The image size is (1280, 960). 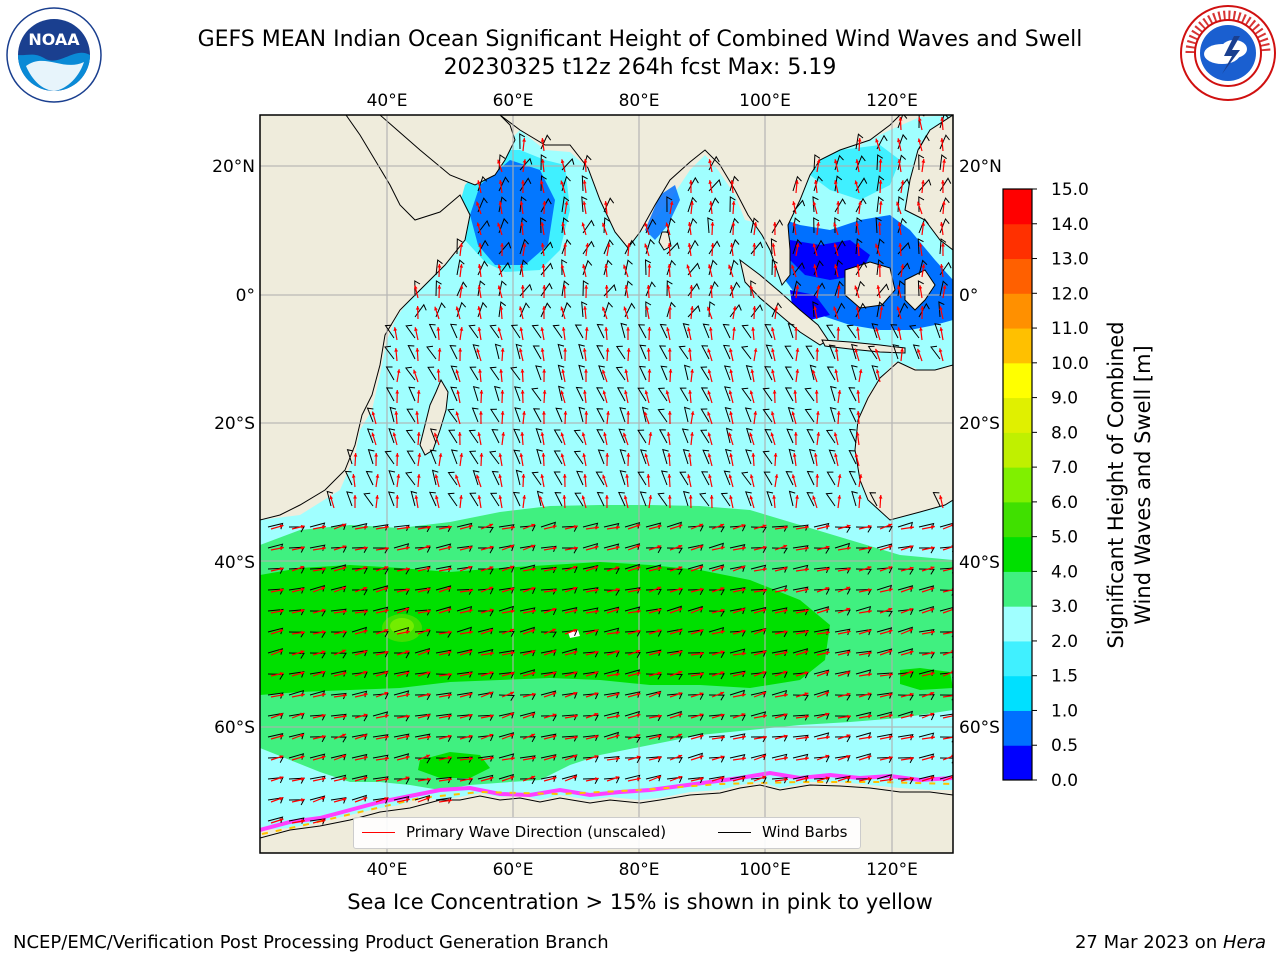 I want to click on colorbar-swatch, so click(x=1017, y=380).